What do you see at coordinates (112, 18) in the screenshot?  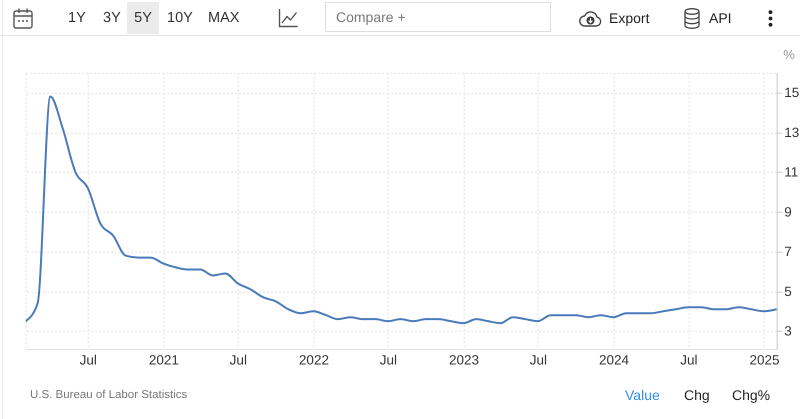 I see `text: 3Y` at bounding box center [112, 18].